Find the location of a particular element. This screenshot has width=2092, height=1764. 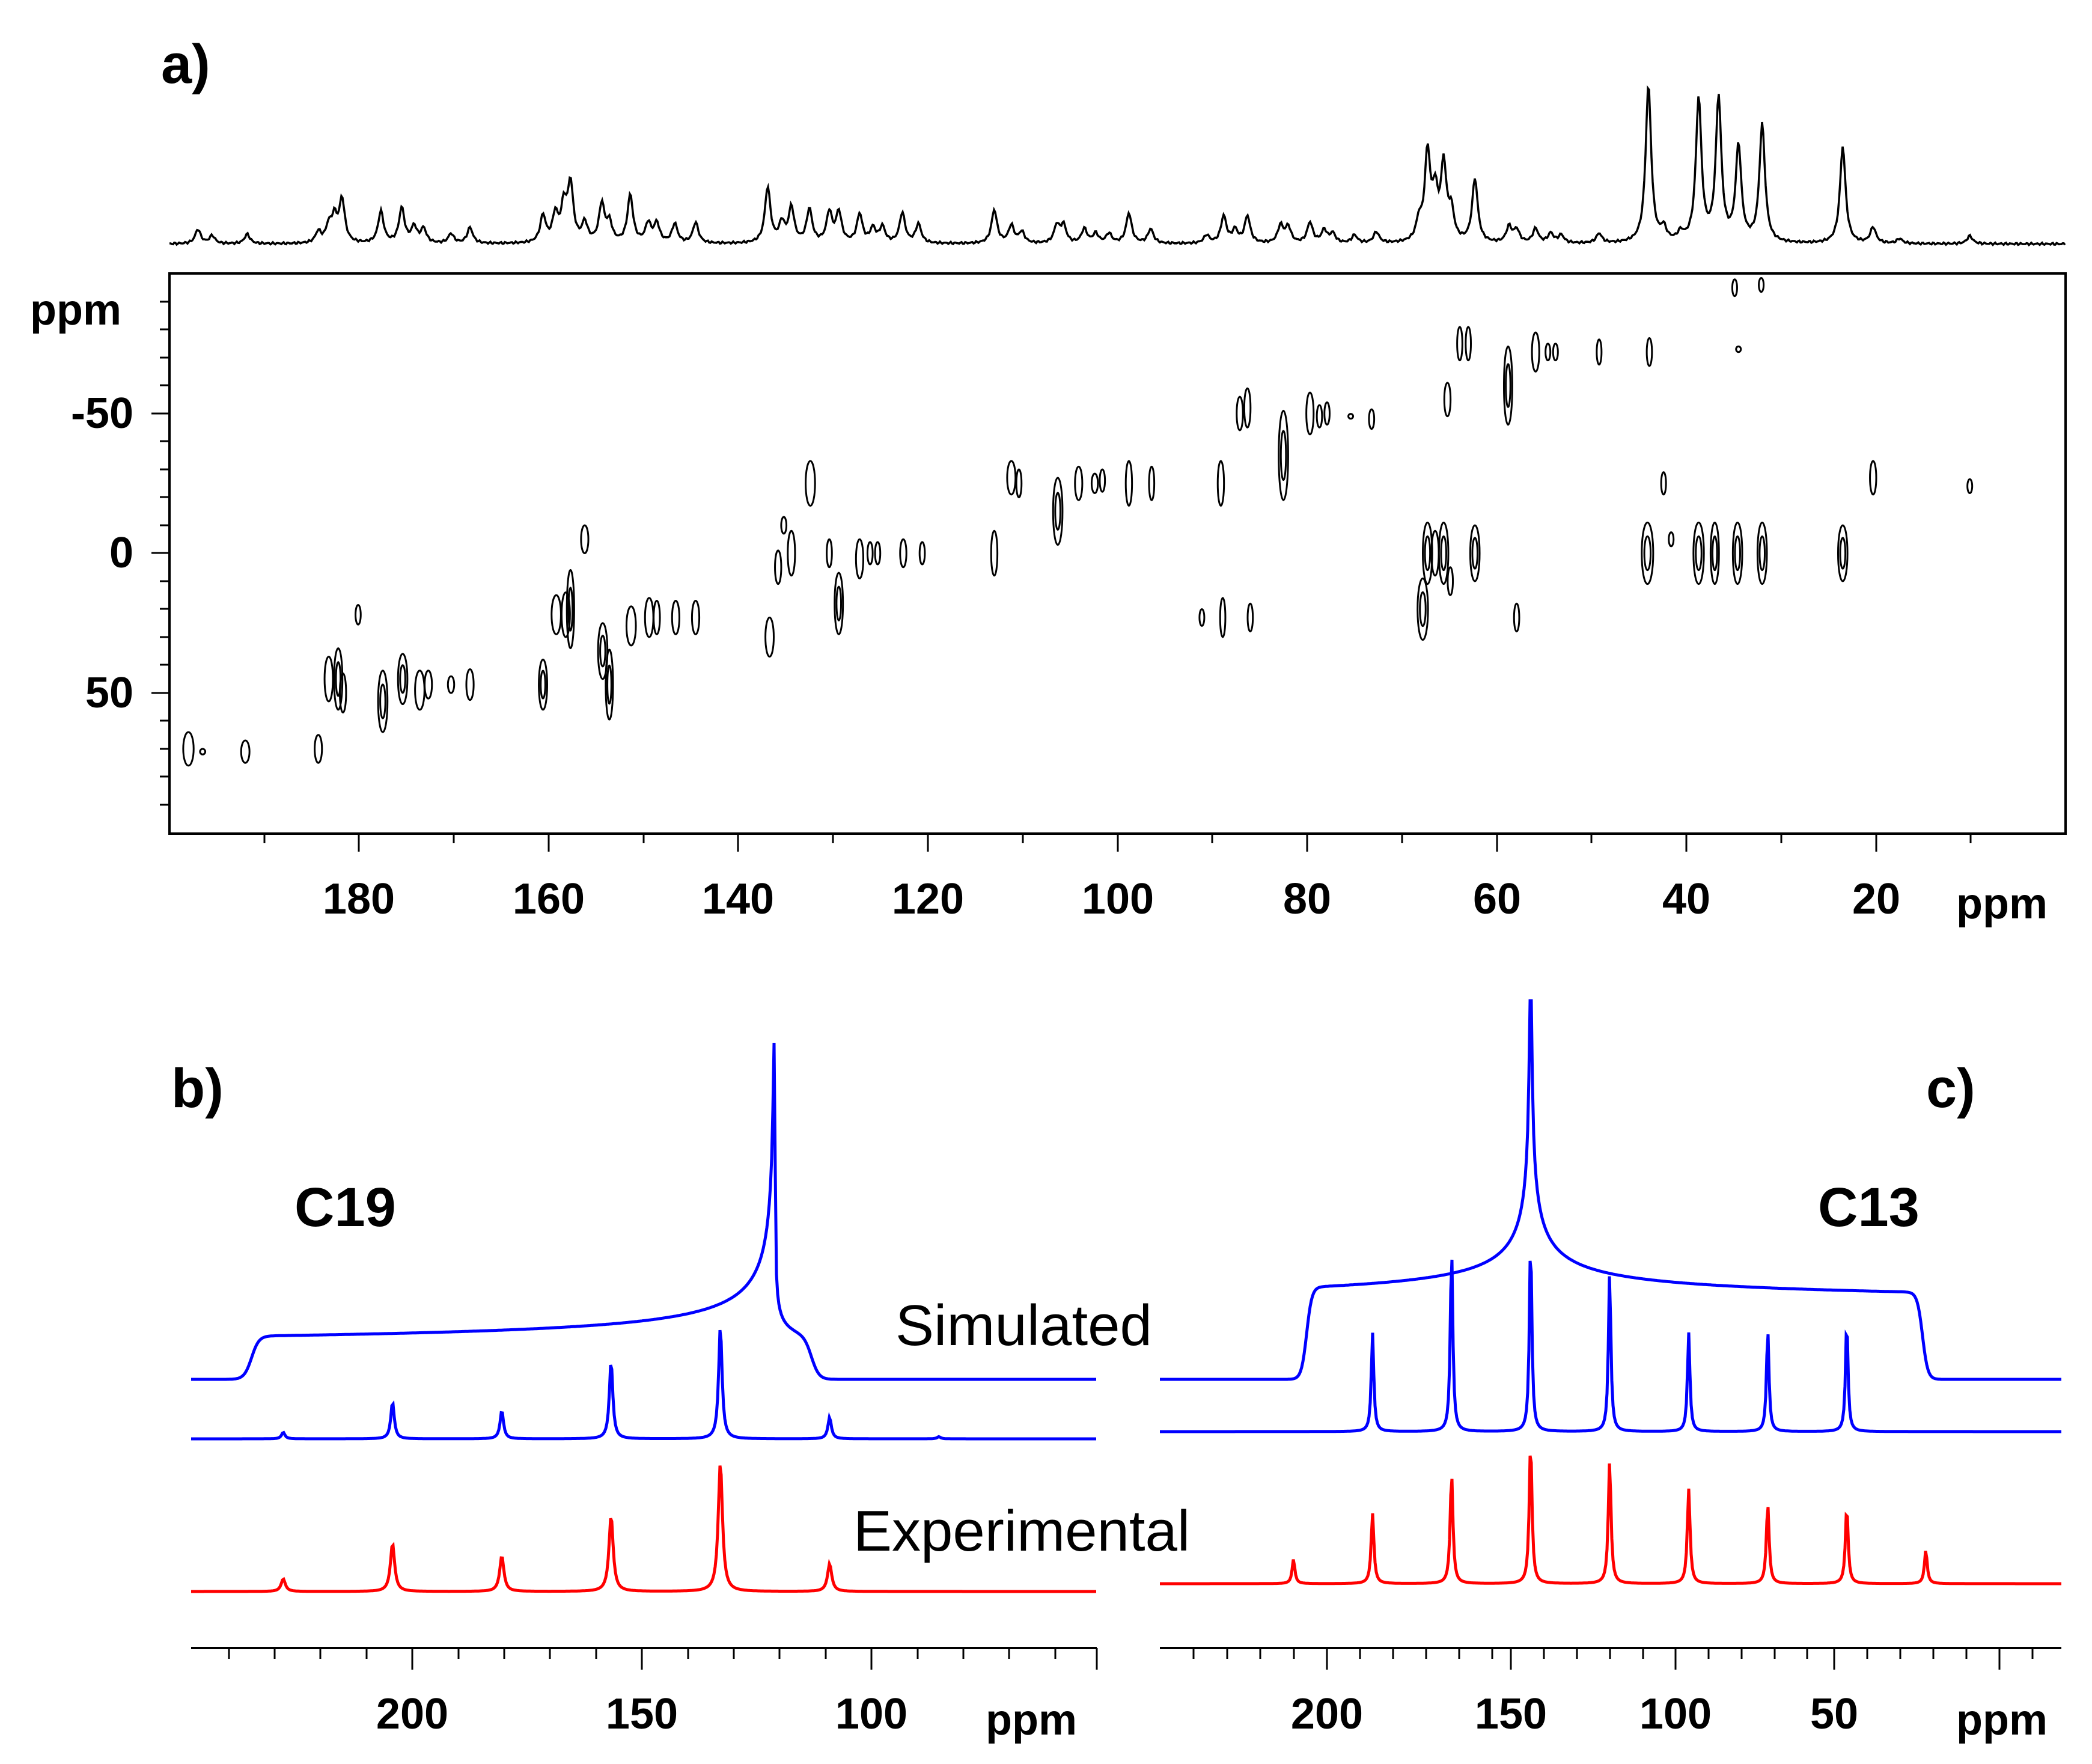

panel-a-x-tick-label: 180 is located at coordinates (359, 899).